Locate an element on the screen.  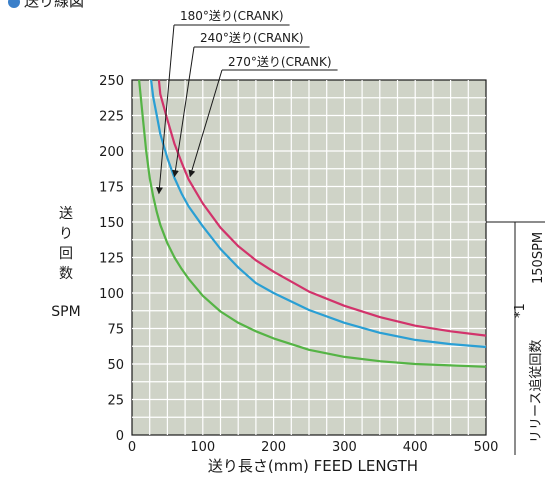
x-tick-label: 200 is located at coordinates (273, 447).